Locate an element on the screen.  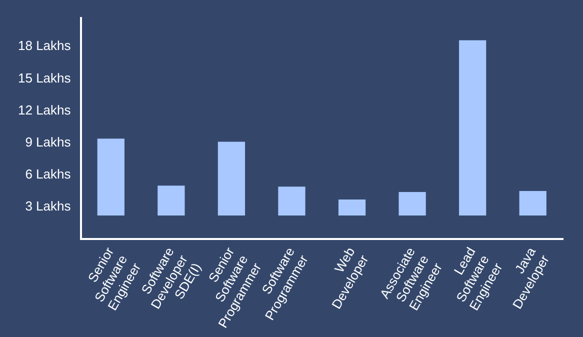
y-tick-label: 18 Lakhs is located at coordinates (45, 46).